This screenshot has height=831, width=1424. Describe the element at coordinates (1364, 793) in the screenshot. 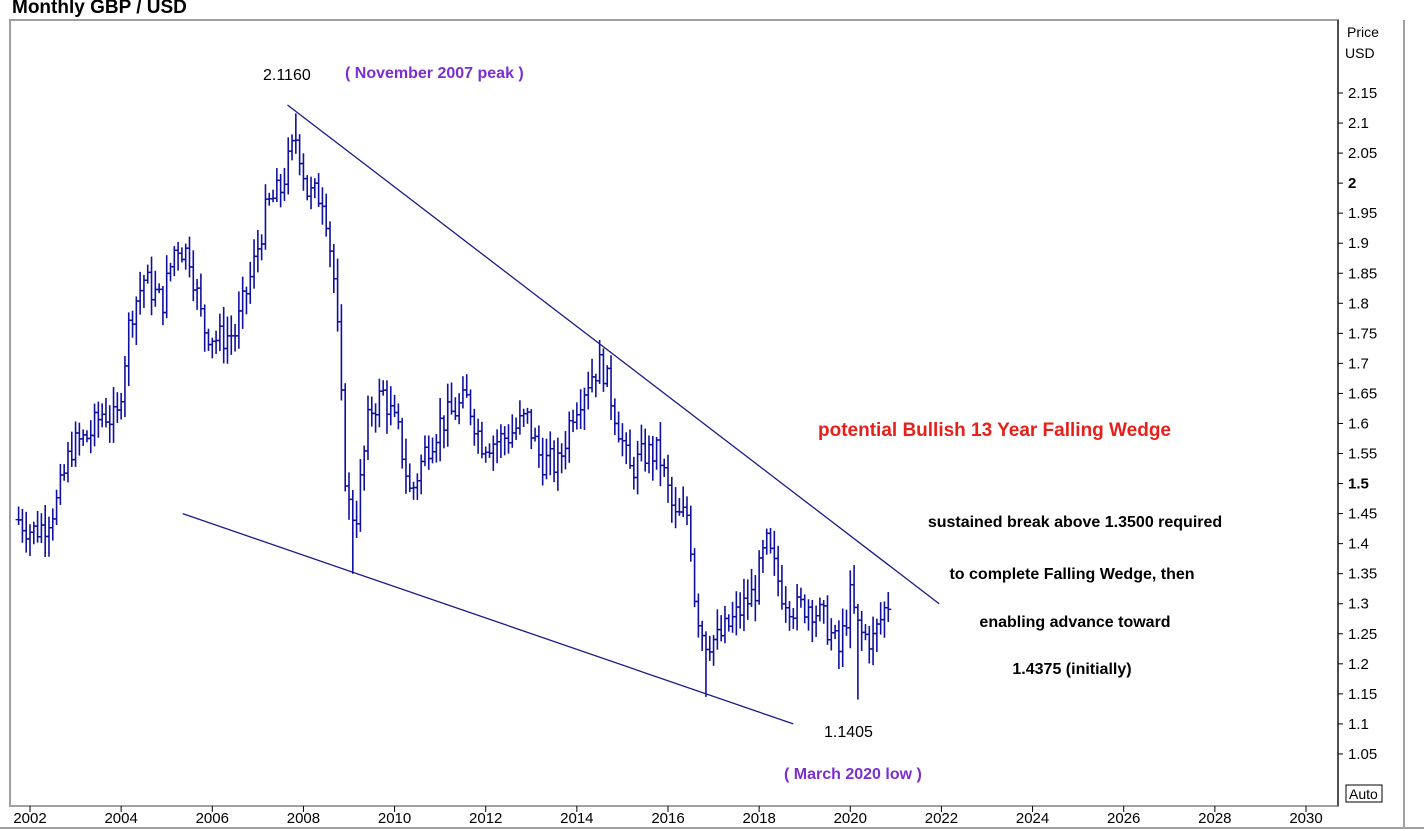

I see `auto-scale-button: Auto` at that location.